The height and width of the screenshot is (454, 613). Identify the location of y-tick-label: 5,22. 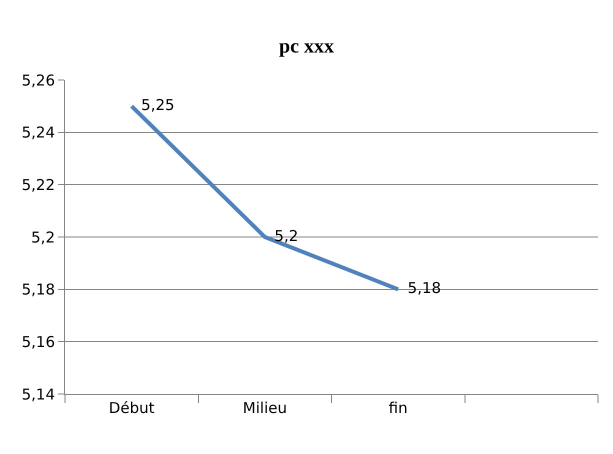
(38, 185).